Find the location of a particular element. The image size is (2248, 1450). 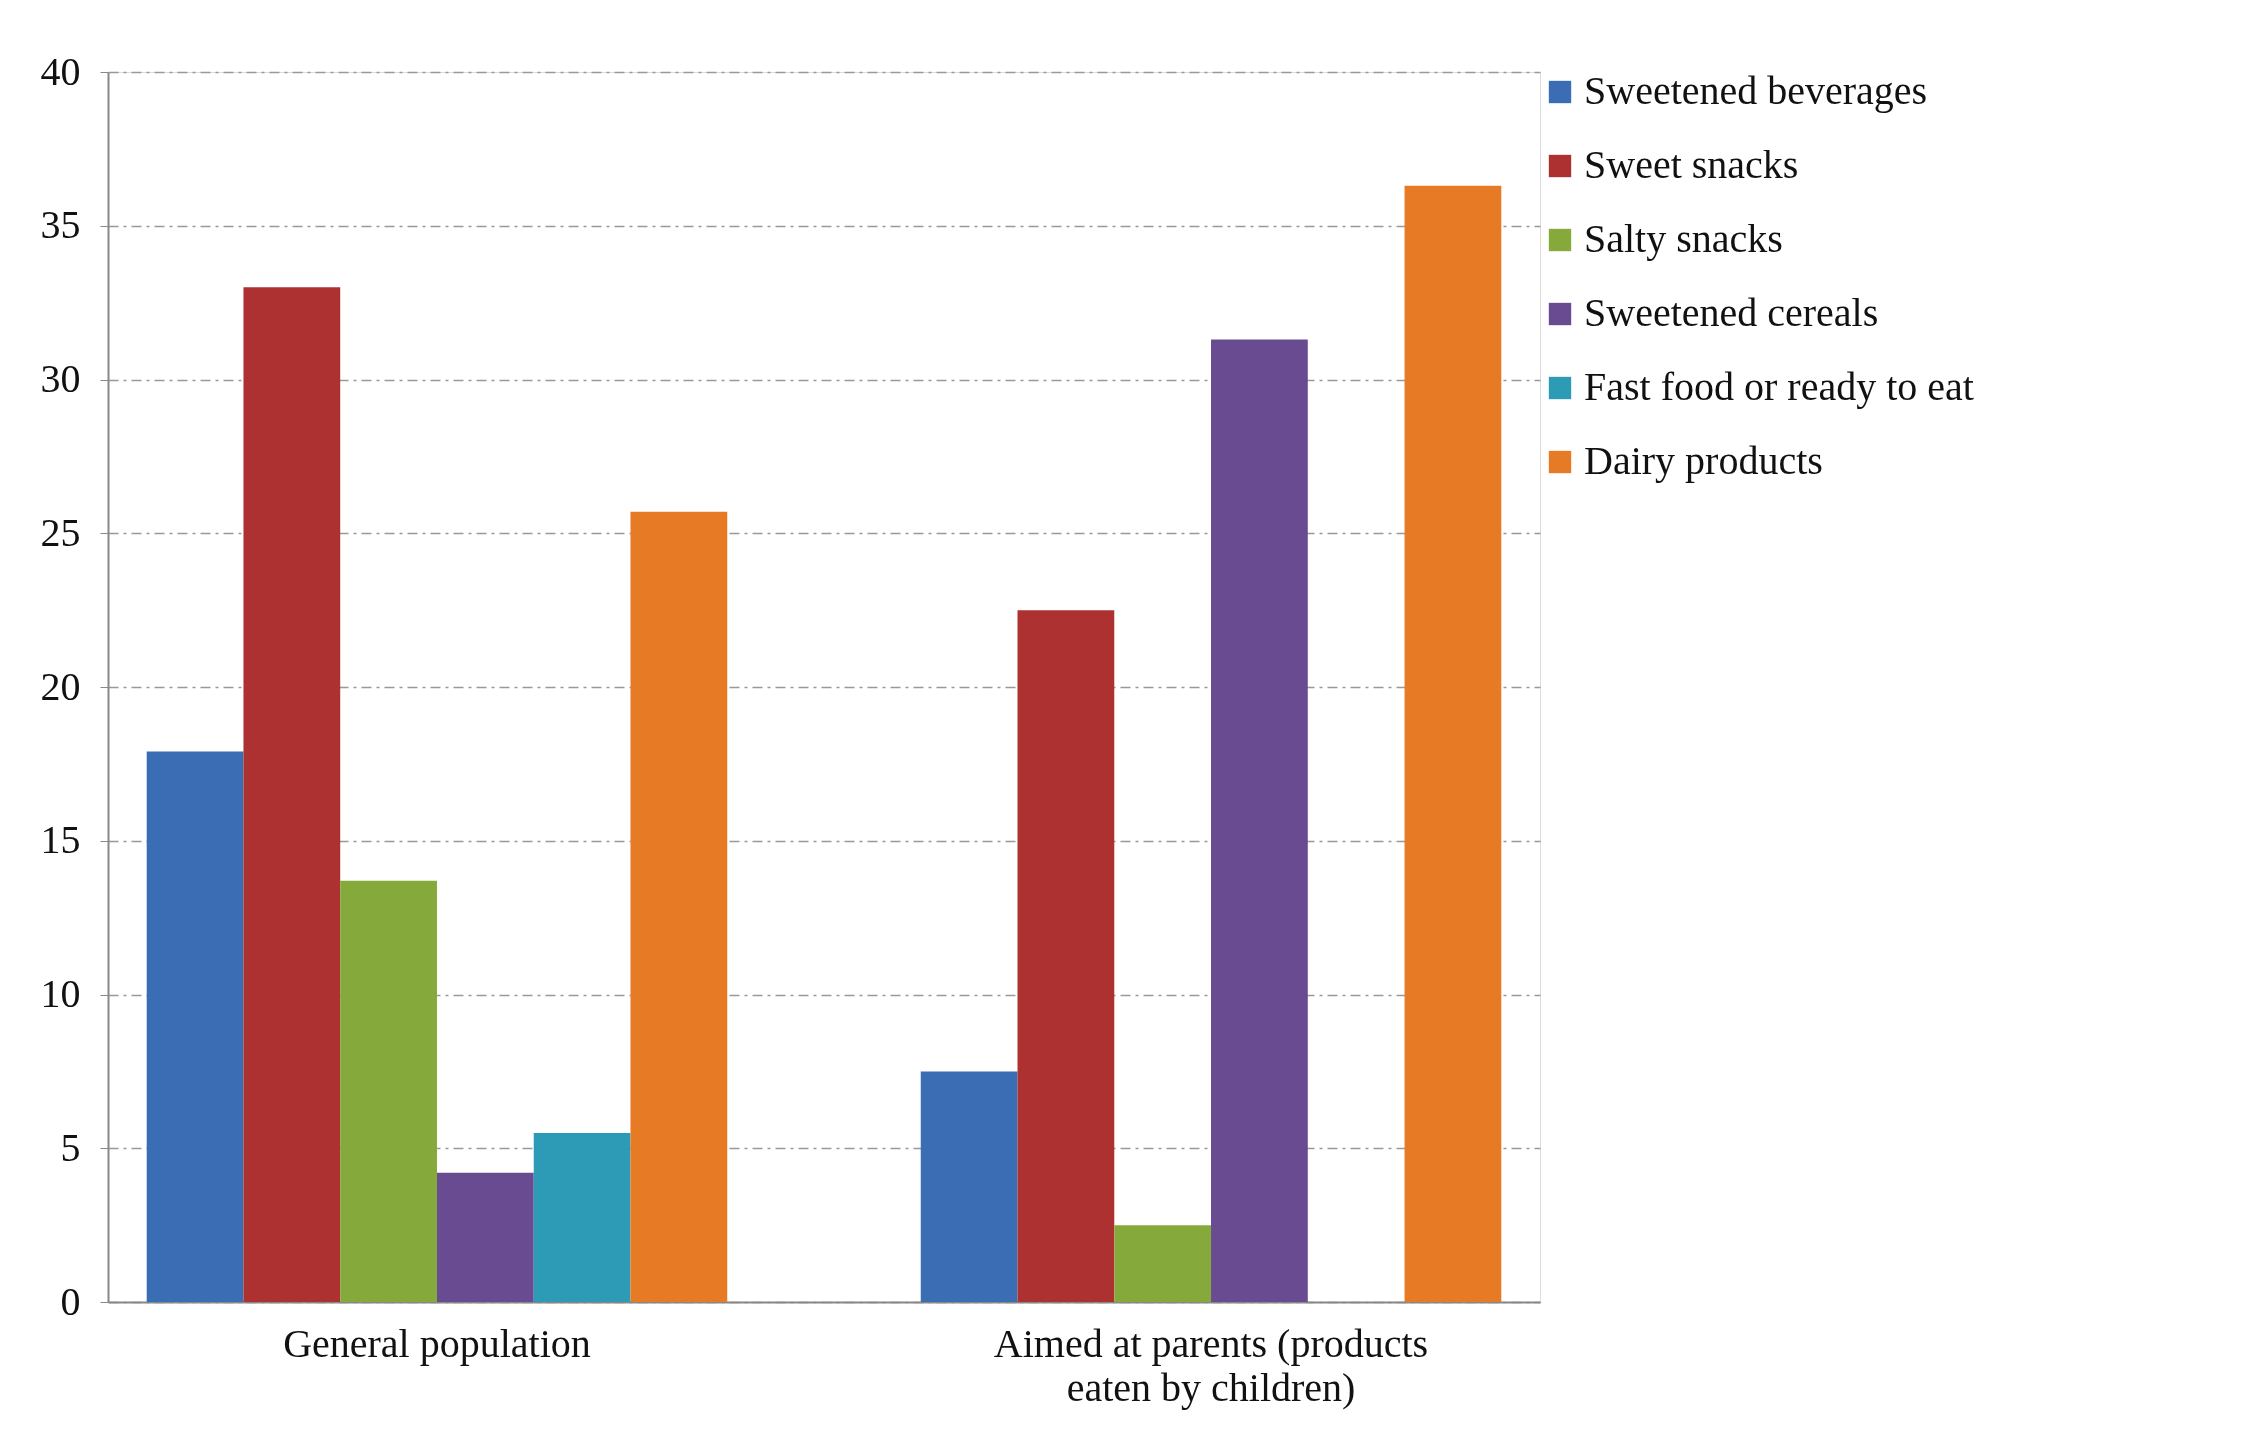

legend-label: Dairy products is located at coordinates (1703, 460).